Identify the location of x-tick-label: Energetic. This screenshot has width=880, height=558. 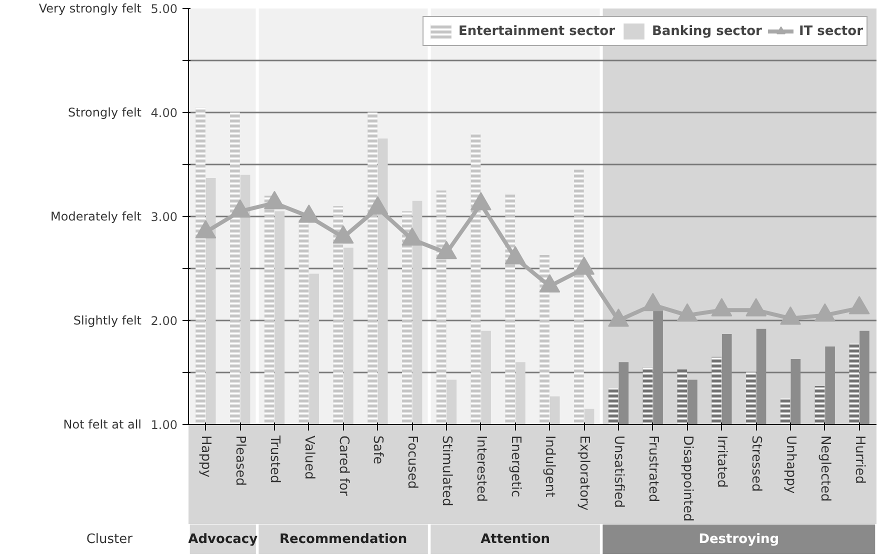
(515, 467).